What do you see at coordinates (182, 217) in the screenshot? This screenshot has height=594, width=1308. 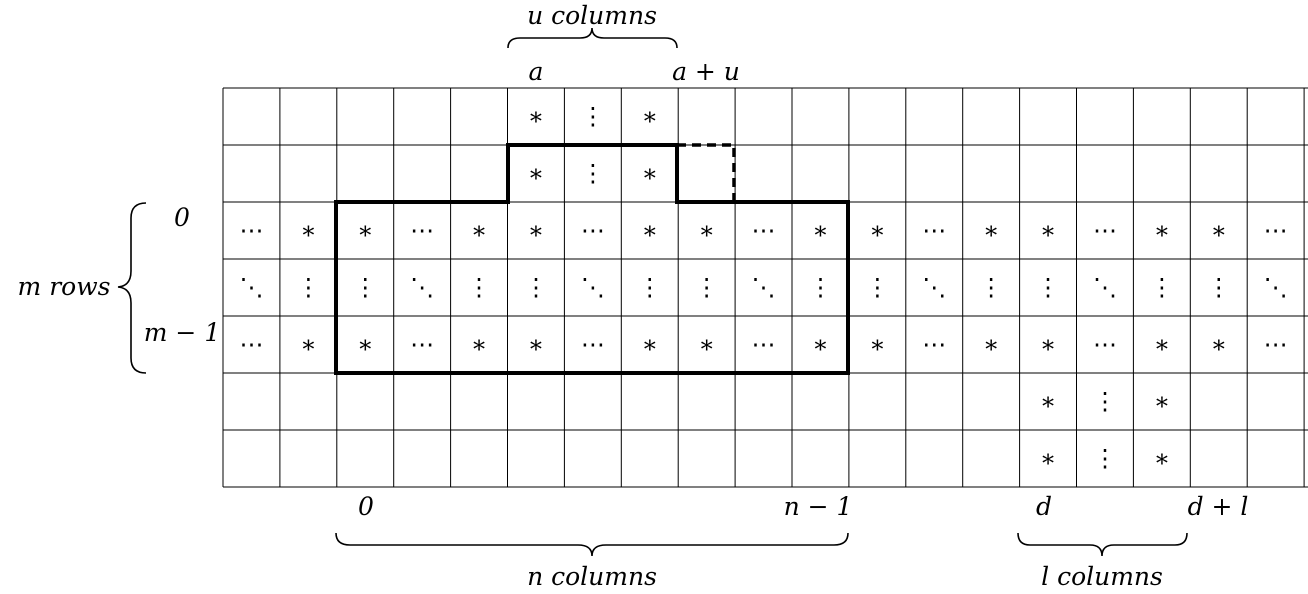 I see `row-0-label: 0` at bounding box center [182, 217].